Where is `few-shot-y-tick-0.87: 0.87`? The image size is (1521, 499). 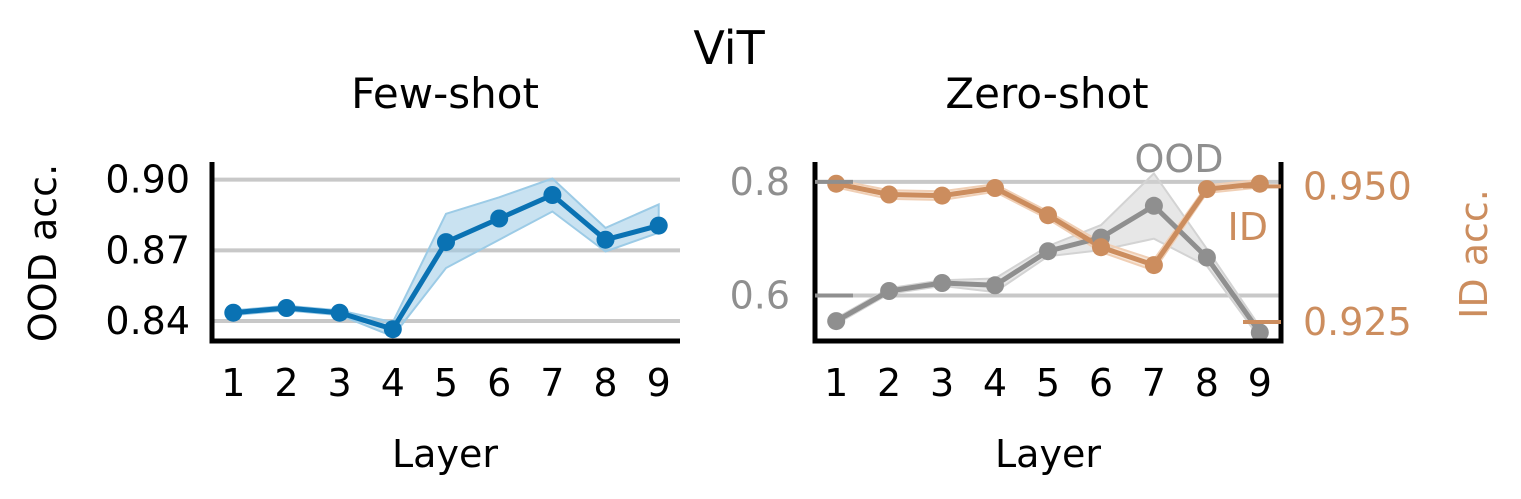 few-shot-y-tick-0.87: 0.87 is located at coordinates (147, 250).